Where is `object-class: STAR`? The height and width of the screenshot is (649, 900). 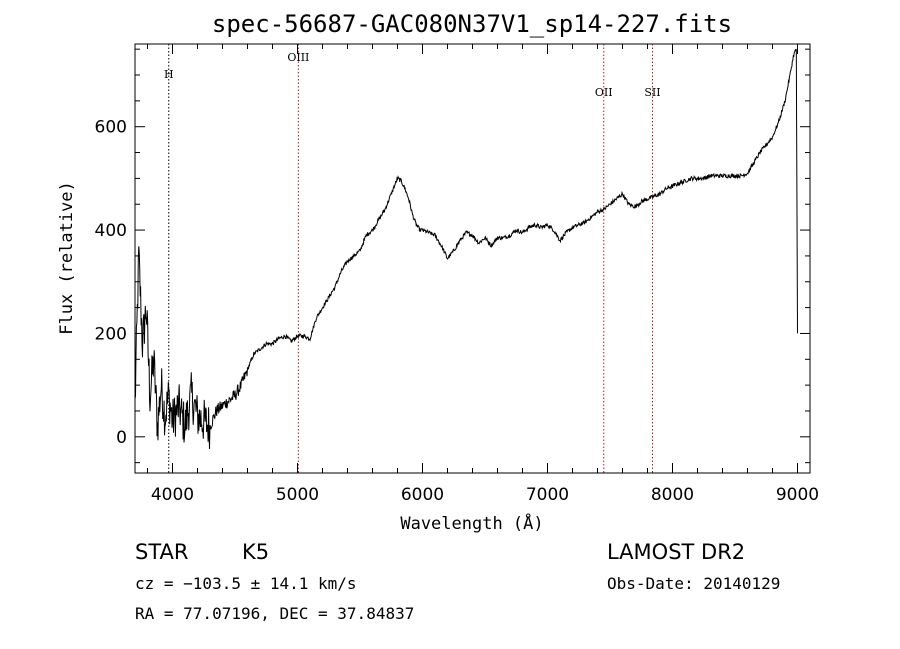
object-class: STAR is located at coordinates (161, 552).